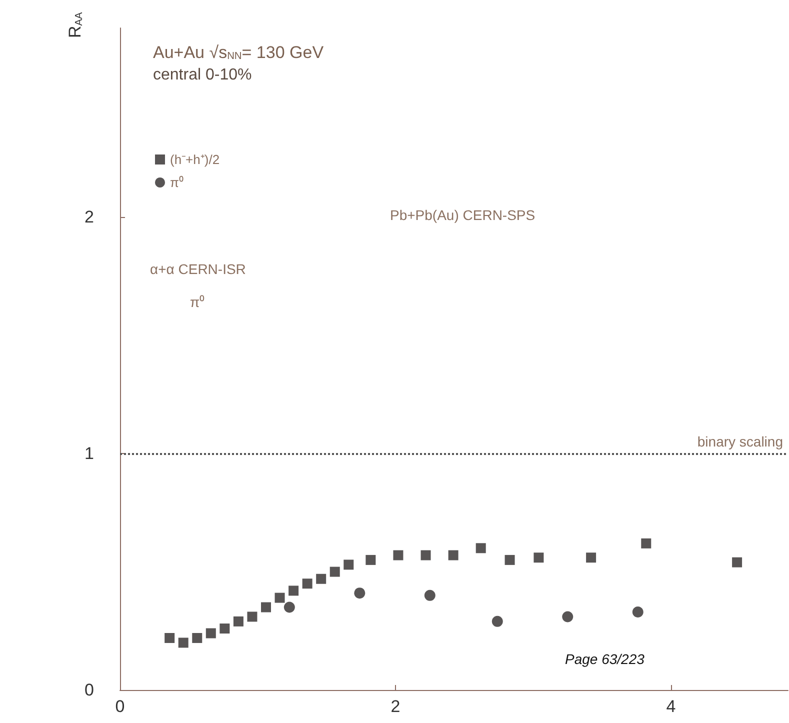  I want to click on annotation: Page 63/223, so click(605, 659).